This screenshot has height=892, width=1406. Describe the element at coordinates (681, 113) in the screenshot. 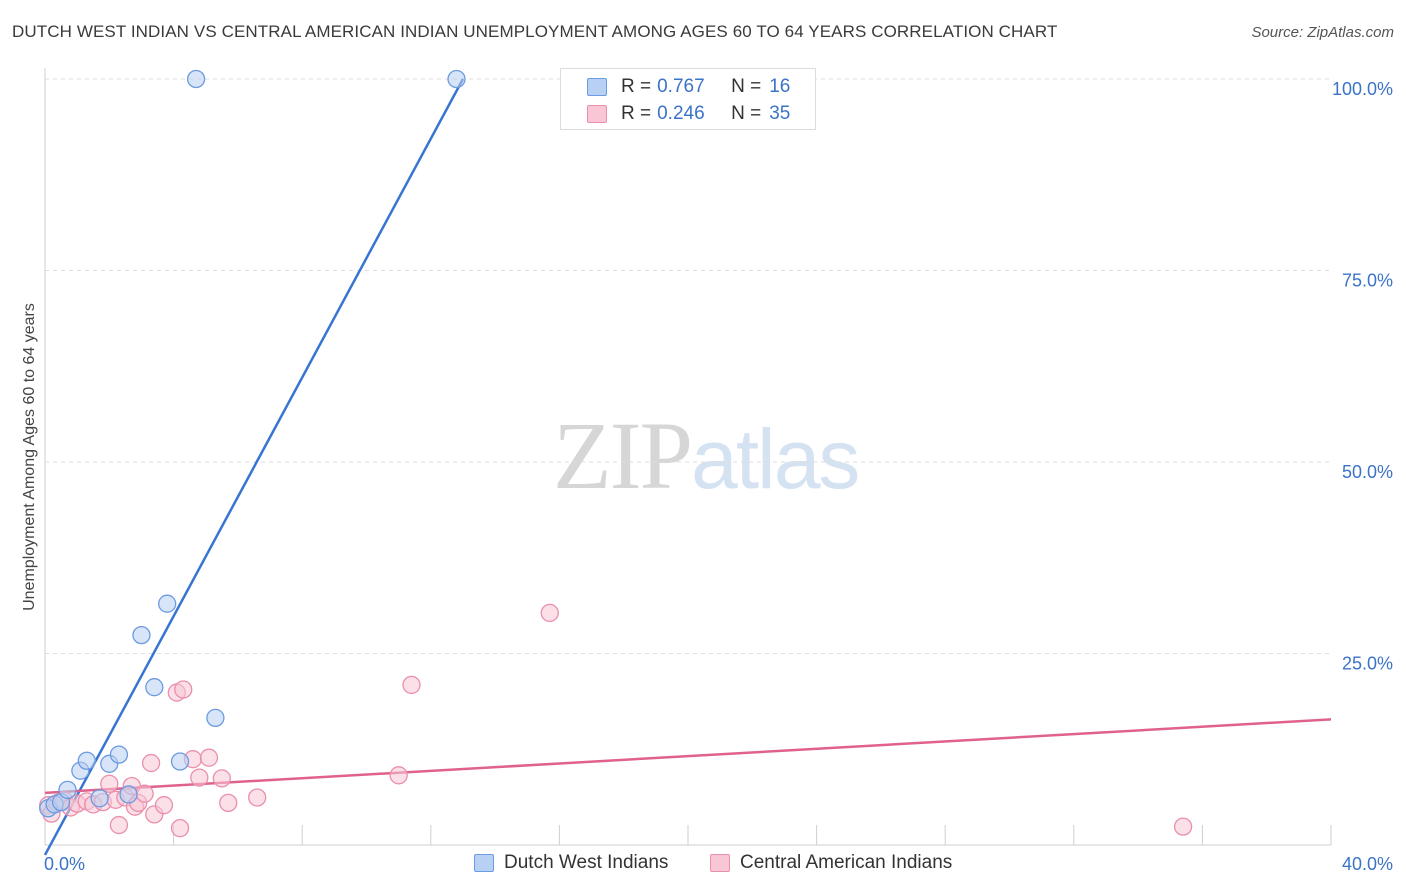

I see `legend-r-value: 0.246` at that location.